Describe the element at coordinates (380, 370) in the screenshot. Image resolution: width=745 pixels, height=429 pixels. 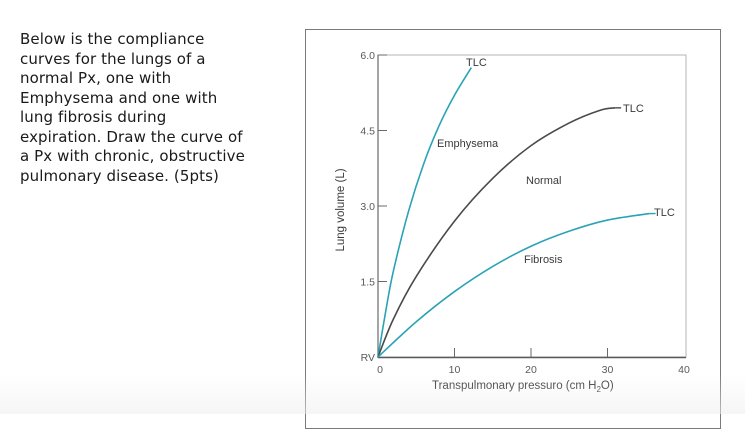
I see `x-tick-label: 0` at that location.